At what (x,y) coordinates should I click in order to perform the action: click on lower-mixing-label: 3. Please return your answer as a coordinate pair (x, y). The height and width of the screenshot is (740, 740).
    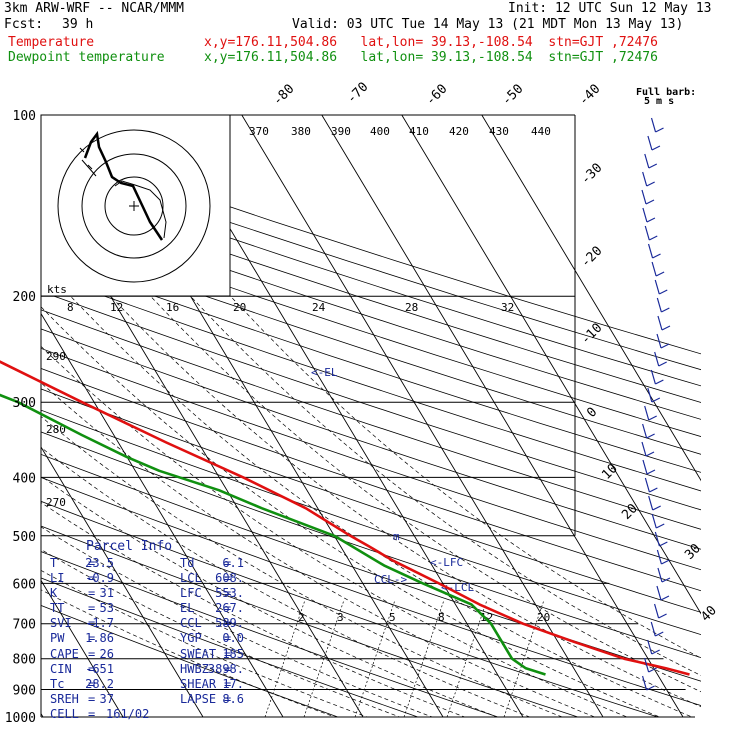
    Looking at the image, I should click on (340, 617).